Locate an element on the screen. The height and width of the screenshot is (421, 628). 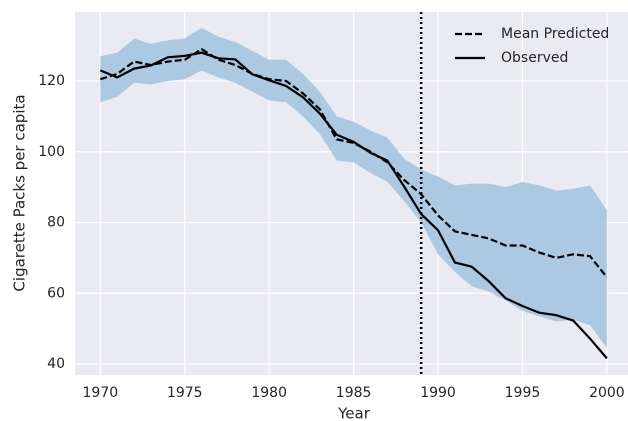
x-axis-label: Year is located at coordinates (354, 413).